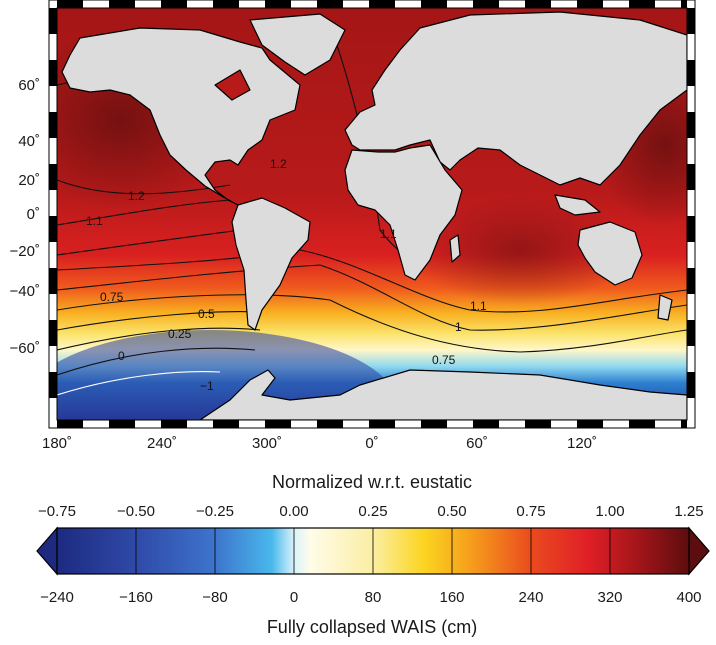 The image size is (716, 645). Describe the element at coordinates (530, 511) in the screenshot. I see `colorbar-top-tick: 0.75` at that location.